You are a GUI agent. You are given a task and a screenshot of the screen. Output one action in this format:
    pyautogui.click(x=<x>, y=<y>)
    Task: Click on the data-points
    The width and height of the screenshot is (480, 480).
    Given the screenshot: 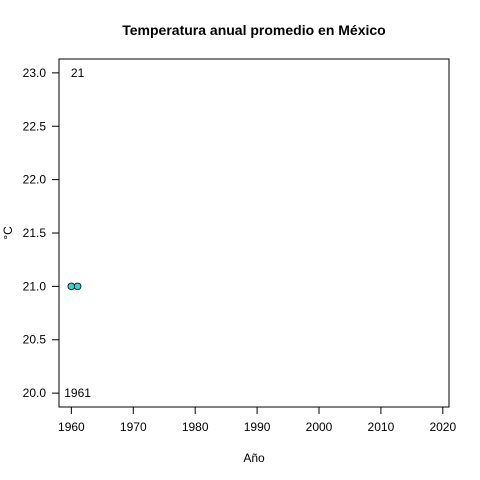 What is the action you would take?
    pyautogui.click(x=74, y=286)
    